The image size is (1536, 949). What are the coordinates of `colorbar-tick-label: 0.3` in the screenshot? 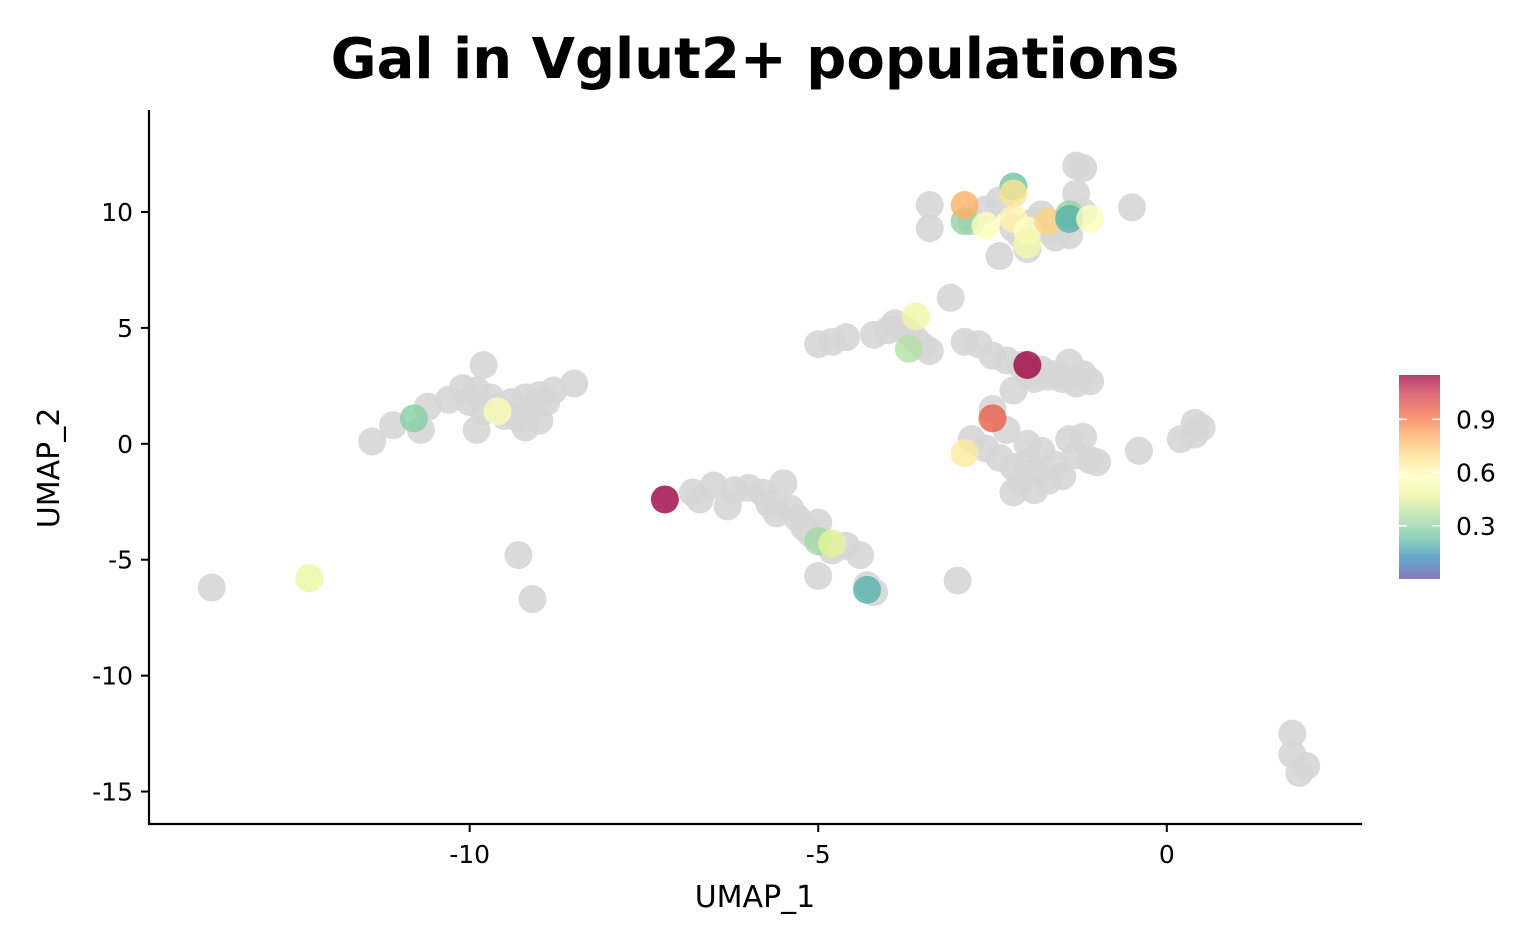 It's located at (1476, 526).